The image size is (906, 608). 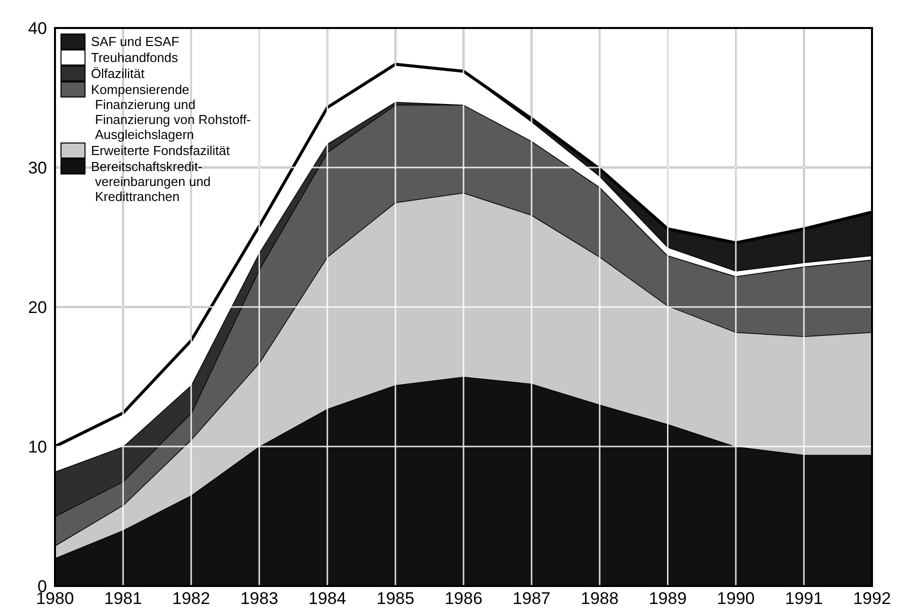 What do you see at coordinates (599, 598) in the screenshot?
I see `x-tick-label: 1988` at bounding box center [599, 598].